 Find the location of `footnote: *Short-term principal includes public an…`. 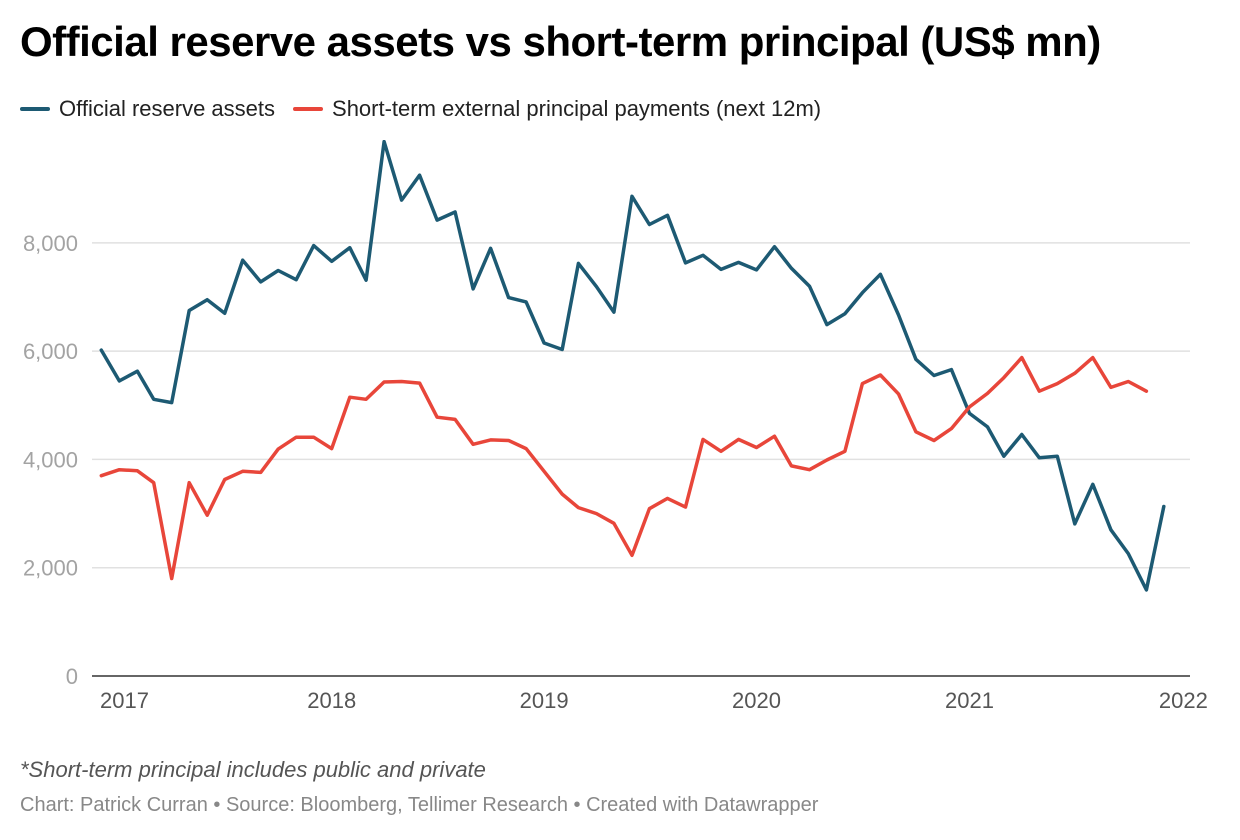

footnote: *Short-term principal includes public an… is located at coordinates (253, 769).